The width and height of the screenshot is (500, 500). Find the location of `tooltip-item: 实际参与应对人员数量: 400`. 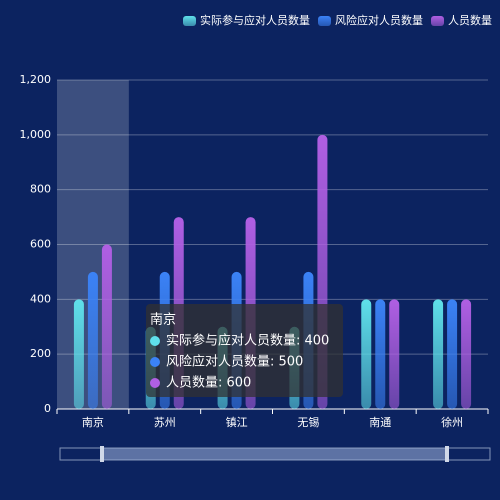

tooltip-item: 实际参与应对人员数量: 400 is located at coordinates (247, 341).